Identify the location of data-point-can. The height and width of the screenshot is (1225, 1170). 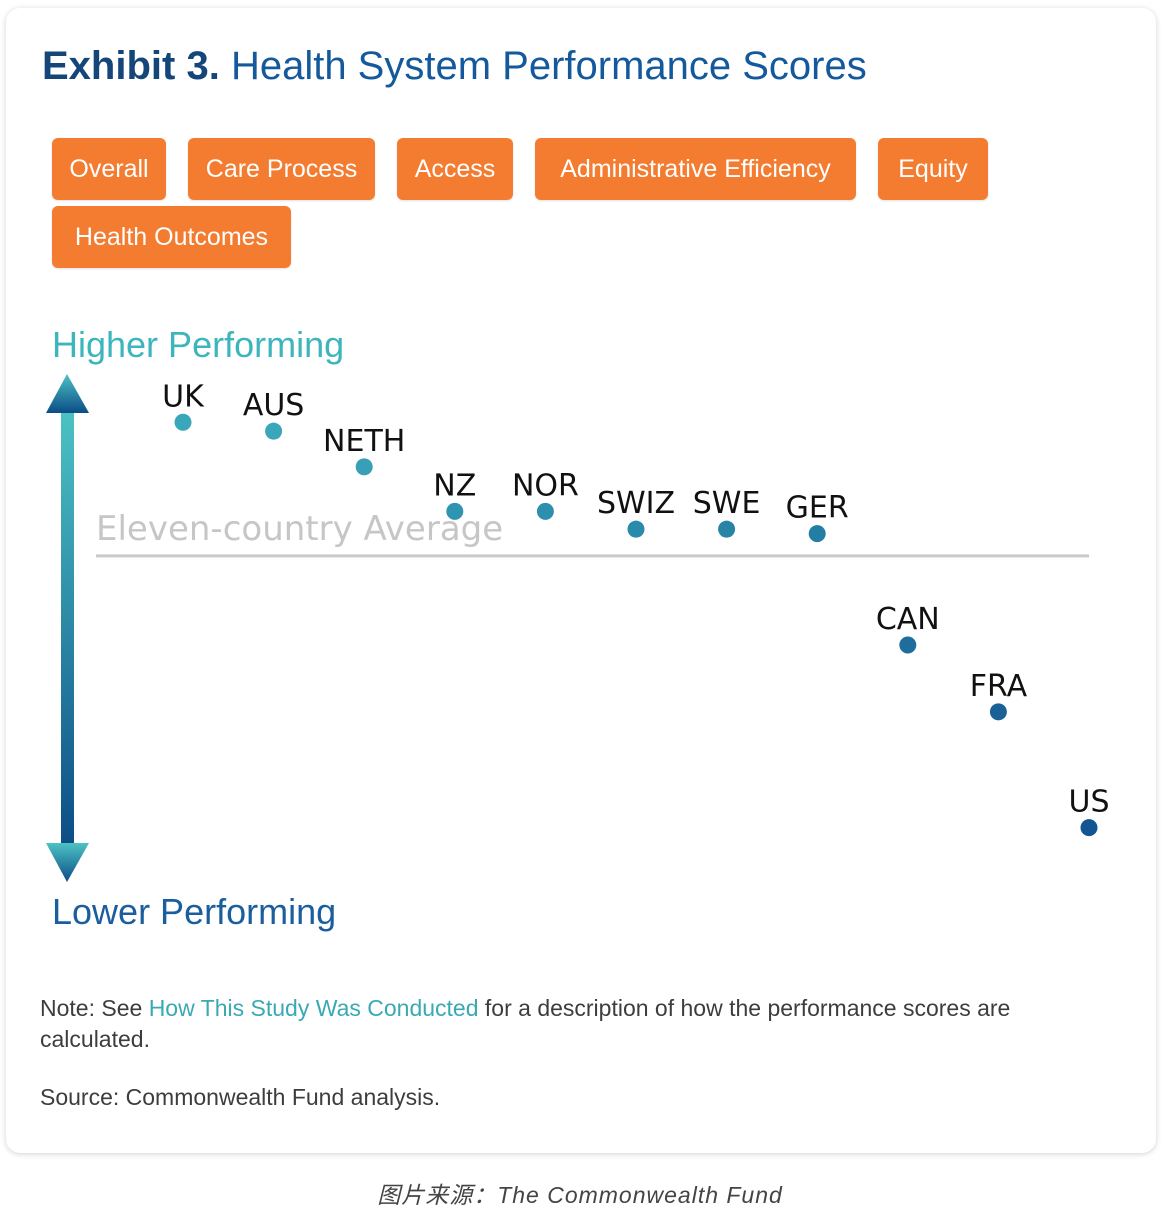
(908, 645).